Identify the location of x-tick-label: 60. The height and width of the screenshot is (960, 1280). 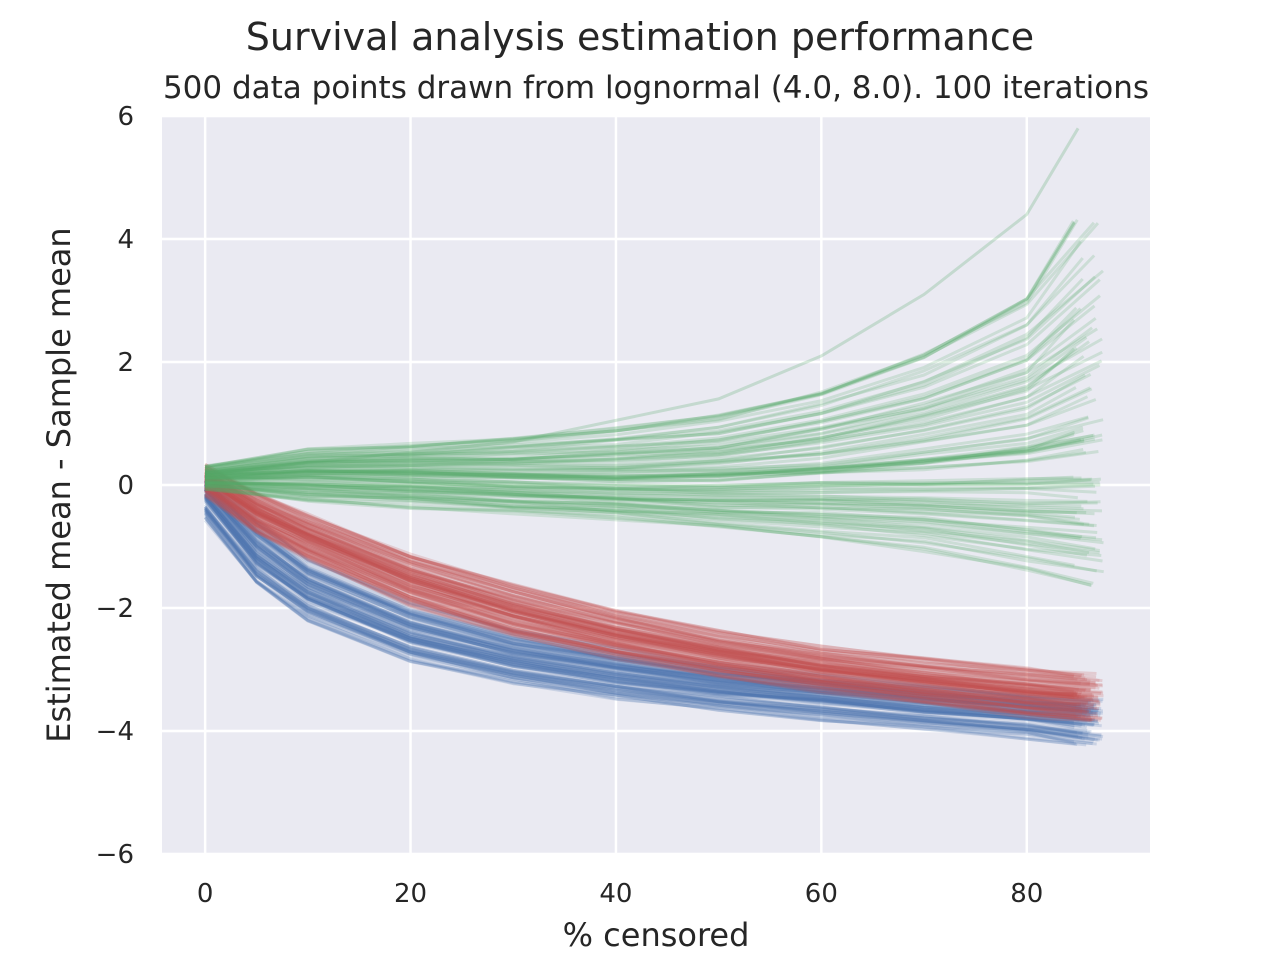
(821, 894).